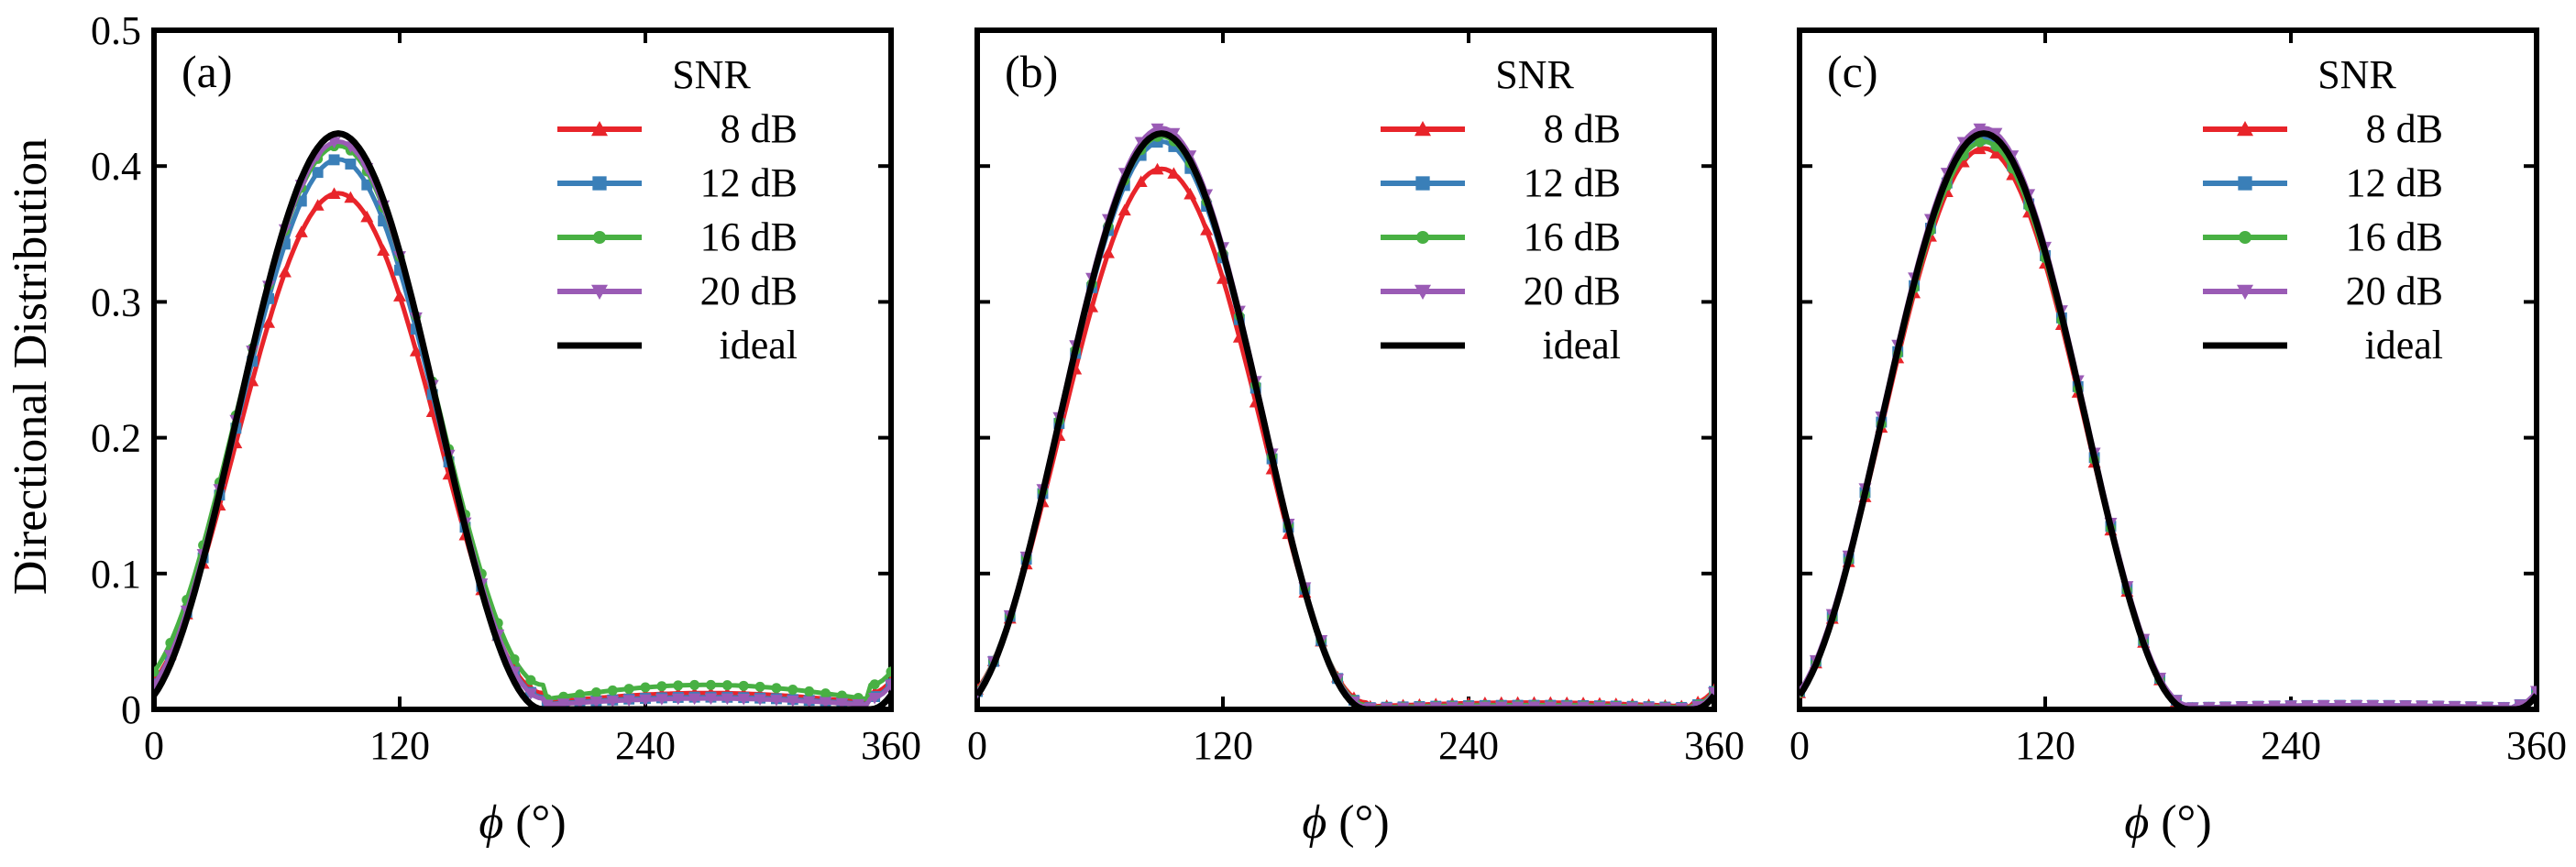  Describe the element at coordinates (1799, 745) in the screenshot. I see `x-tick-label: 0` at that location.